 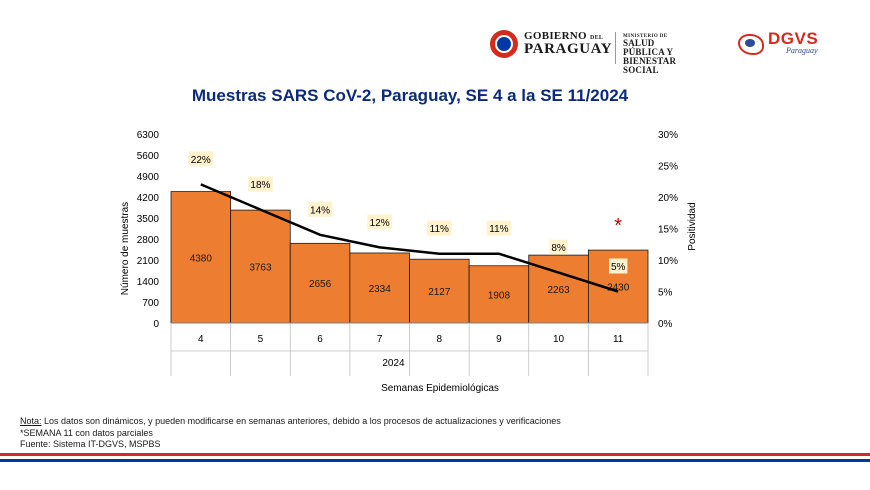 What do you see at coordinates (668, 230) in the screenshot?
I see `y2-tick-label: 15%` at bounding box center [668, 230].